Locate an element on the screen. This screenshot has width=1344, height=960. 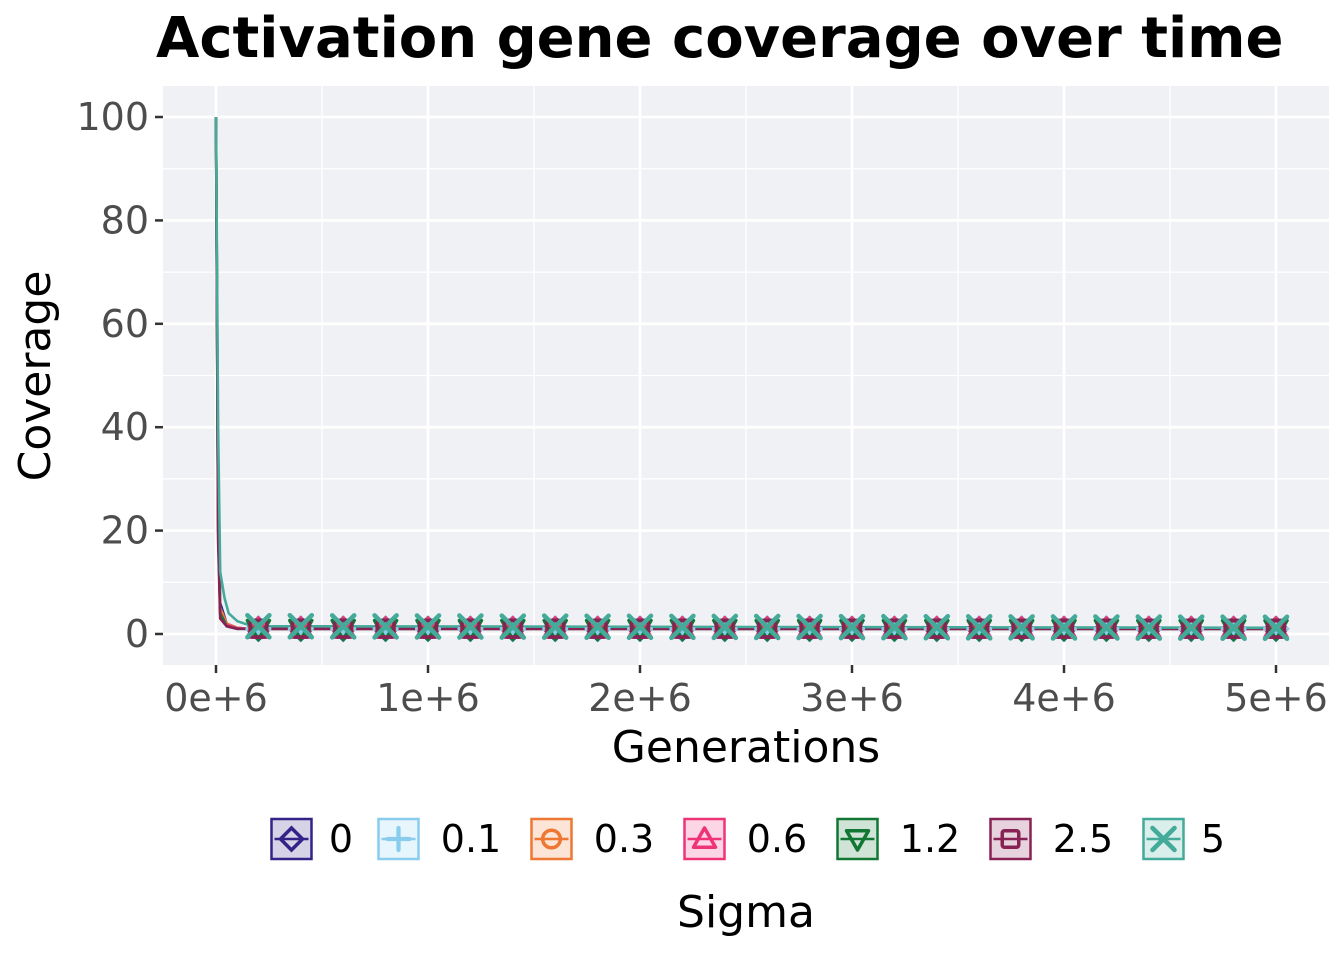
y-tick-label: 0 is located at coordinates (137, 634).